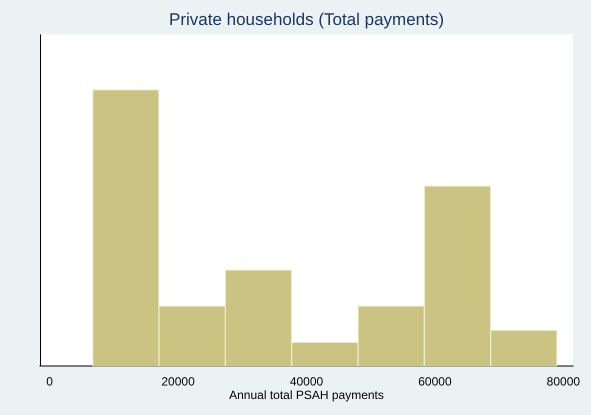 The height and width of the screenshot is (415, 591). I want to click on x-tick-label: 60000, so click(435, 381).